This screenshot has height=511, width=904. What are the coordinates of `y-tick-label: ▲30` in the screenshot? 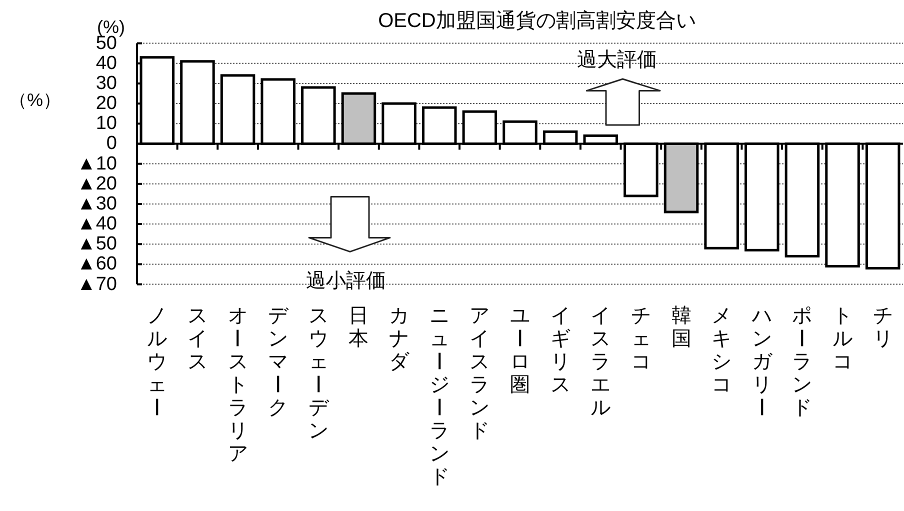 It's located at (97, 203).